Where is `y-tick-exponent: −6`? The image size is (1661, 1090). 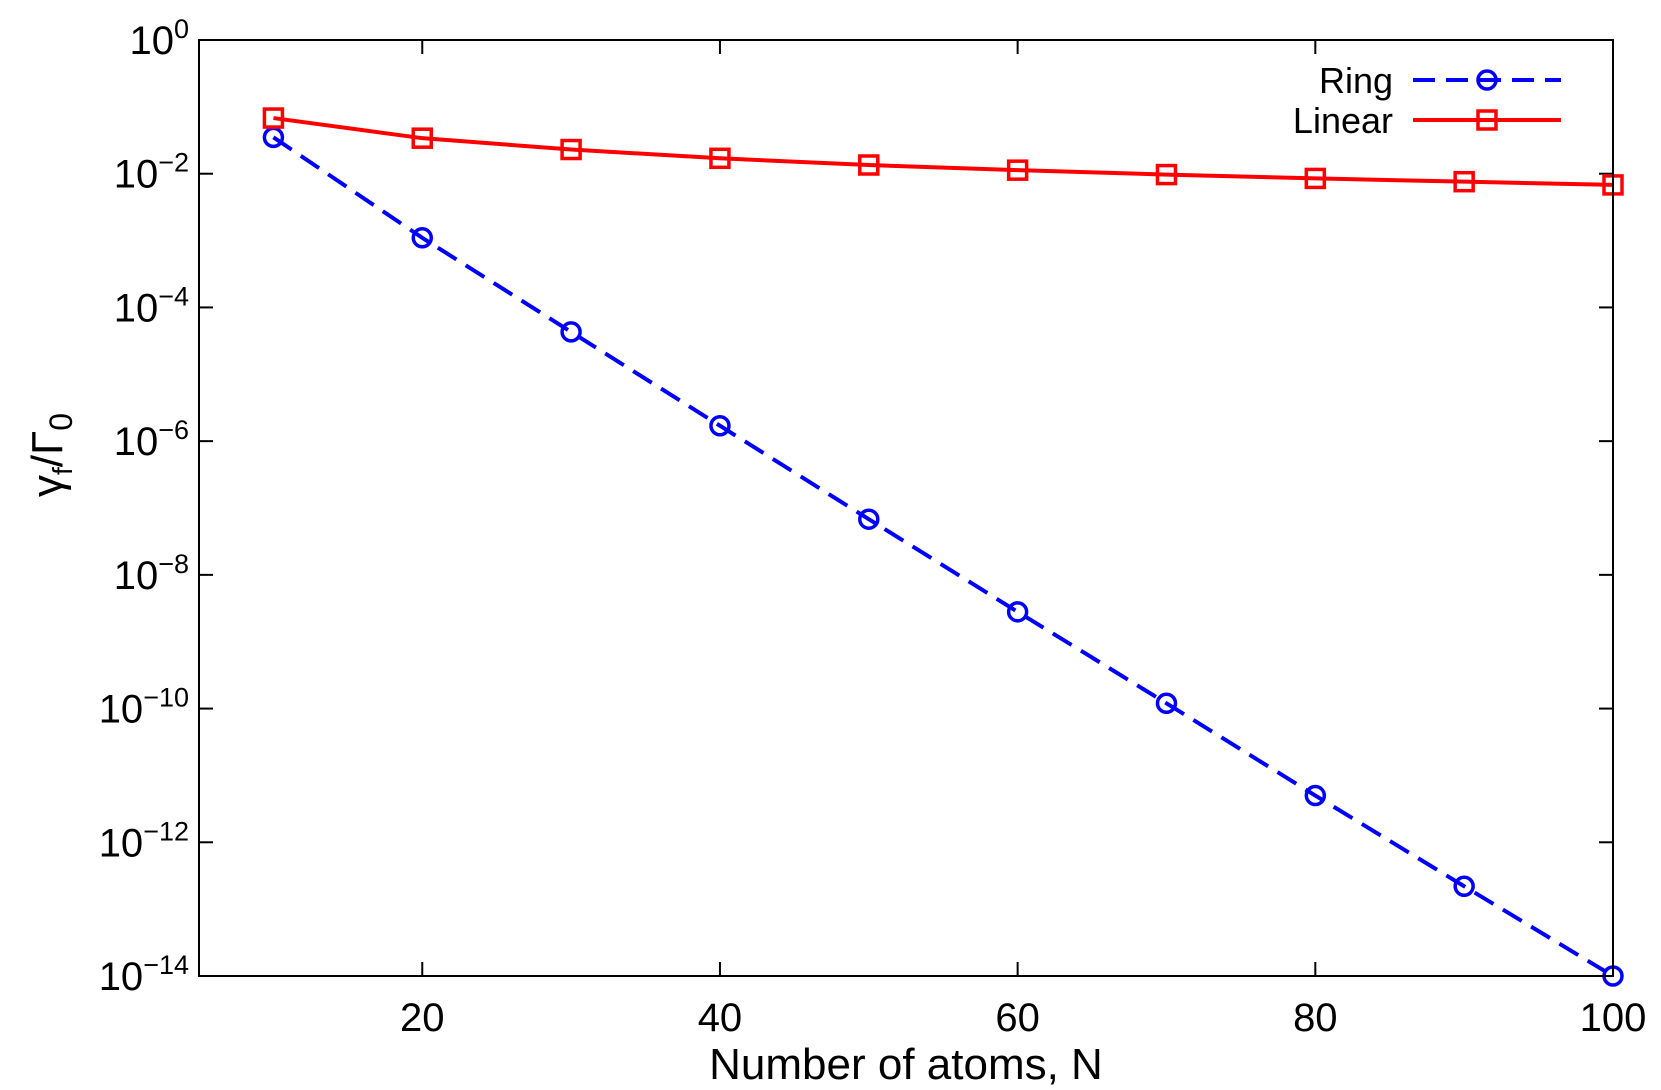
y-tick-exponent: −6 is located at coordinates (173, 430).